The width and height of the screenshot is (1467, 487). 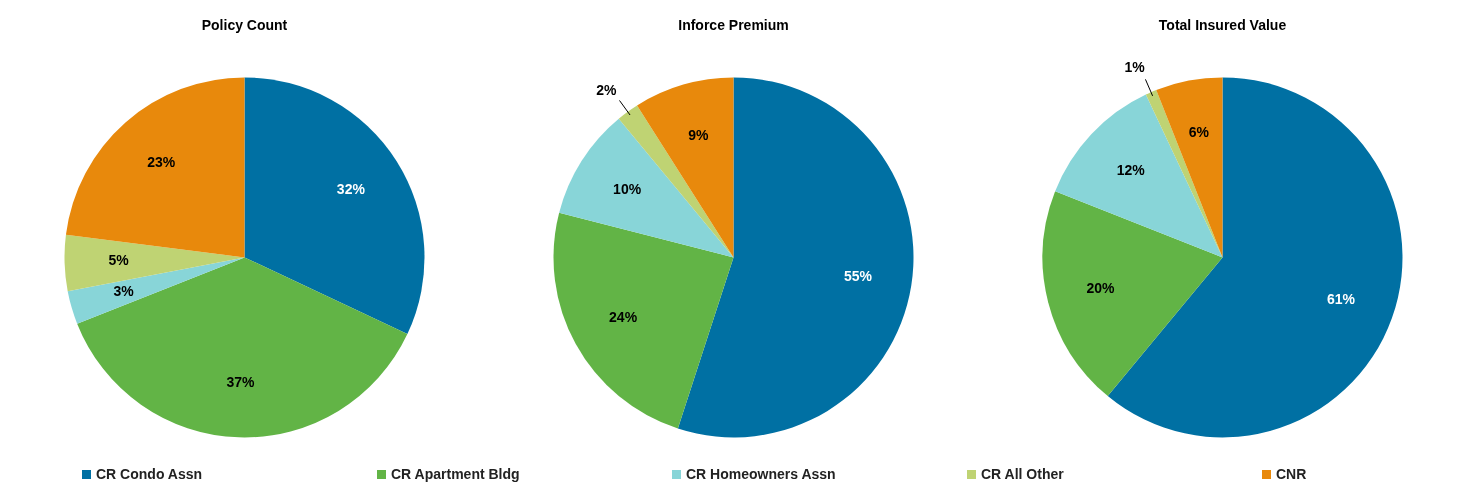 What do you see at coordinates (241, 382) in the screenshot?
I see `data-label: 37%` at bounding box center [241, 382].